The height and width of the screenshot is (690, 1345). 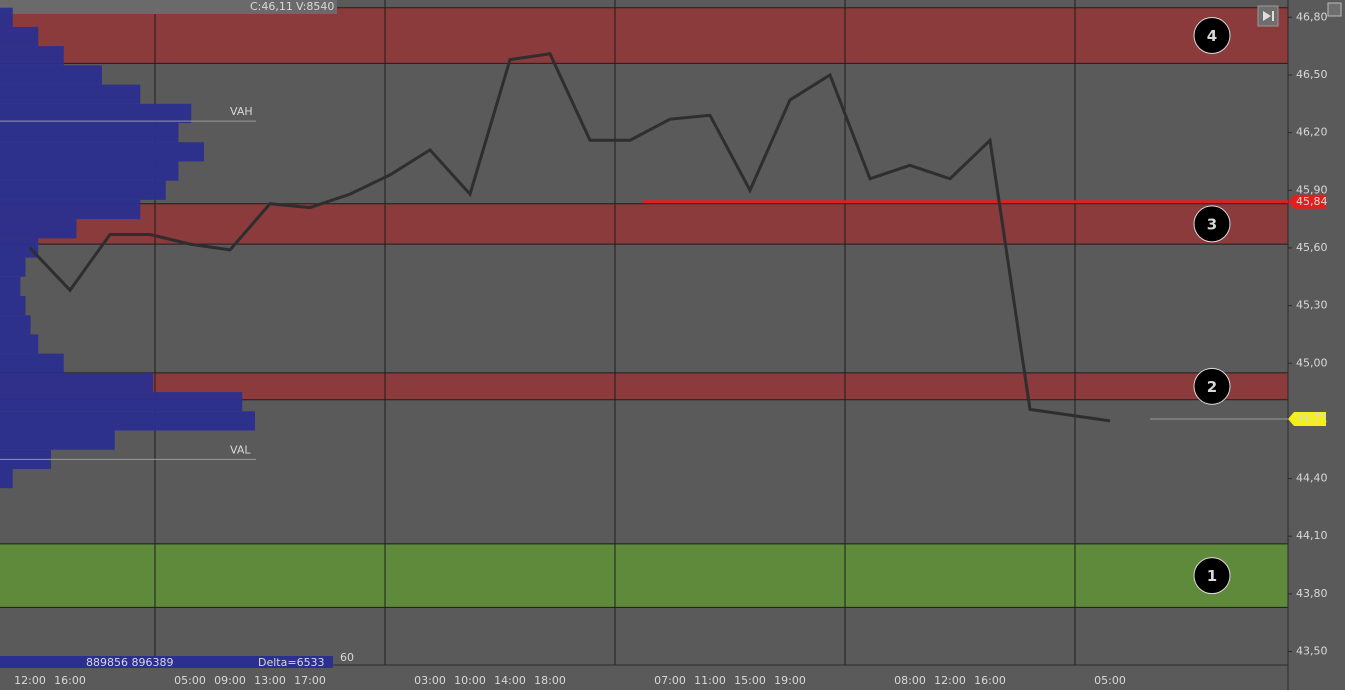 I want to click on footer-delta: Delta=6533, so click(x=291, y=662).